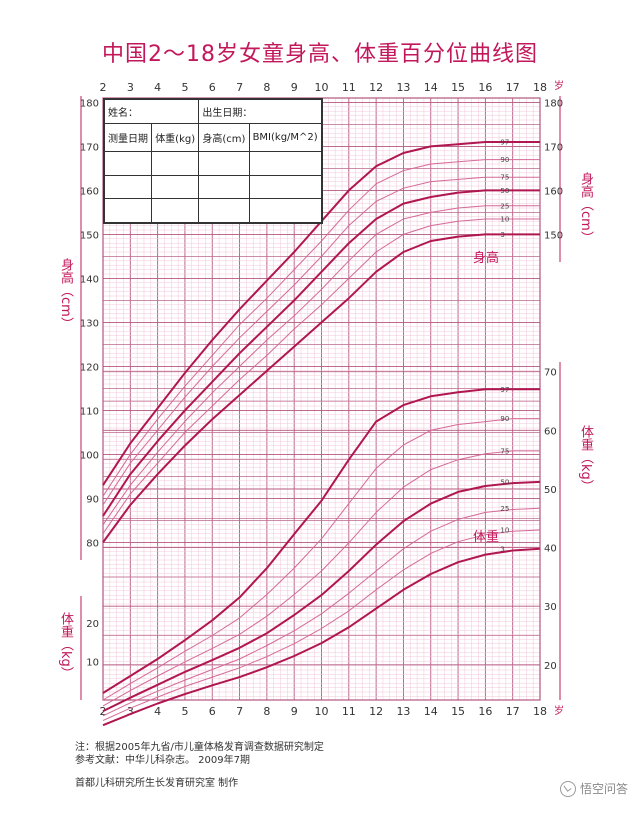  Describe the element at coordinates (65, 646) in the screenshot. I see `weight-axis-label-left: 体重（kg）` at that location.